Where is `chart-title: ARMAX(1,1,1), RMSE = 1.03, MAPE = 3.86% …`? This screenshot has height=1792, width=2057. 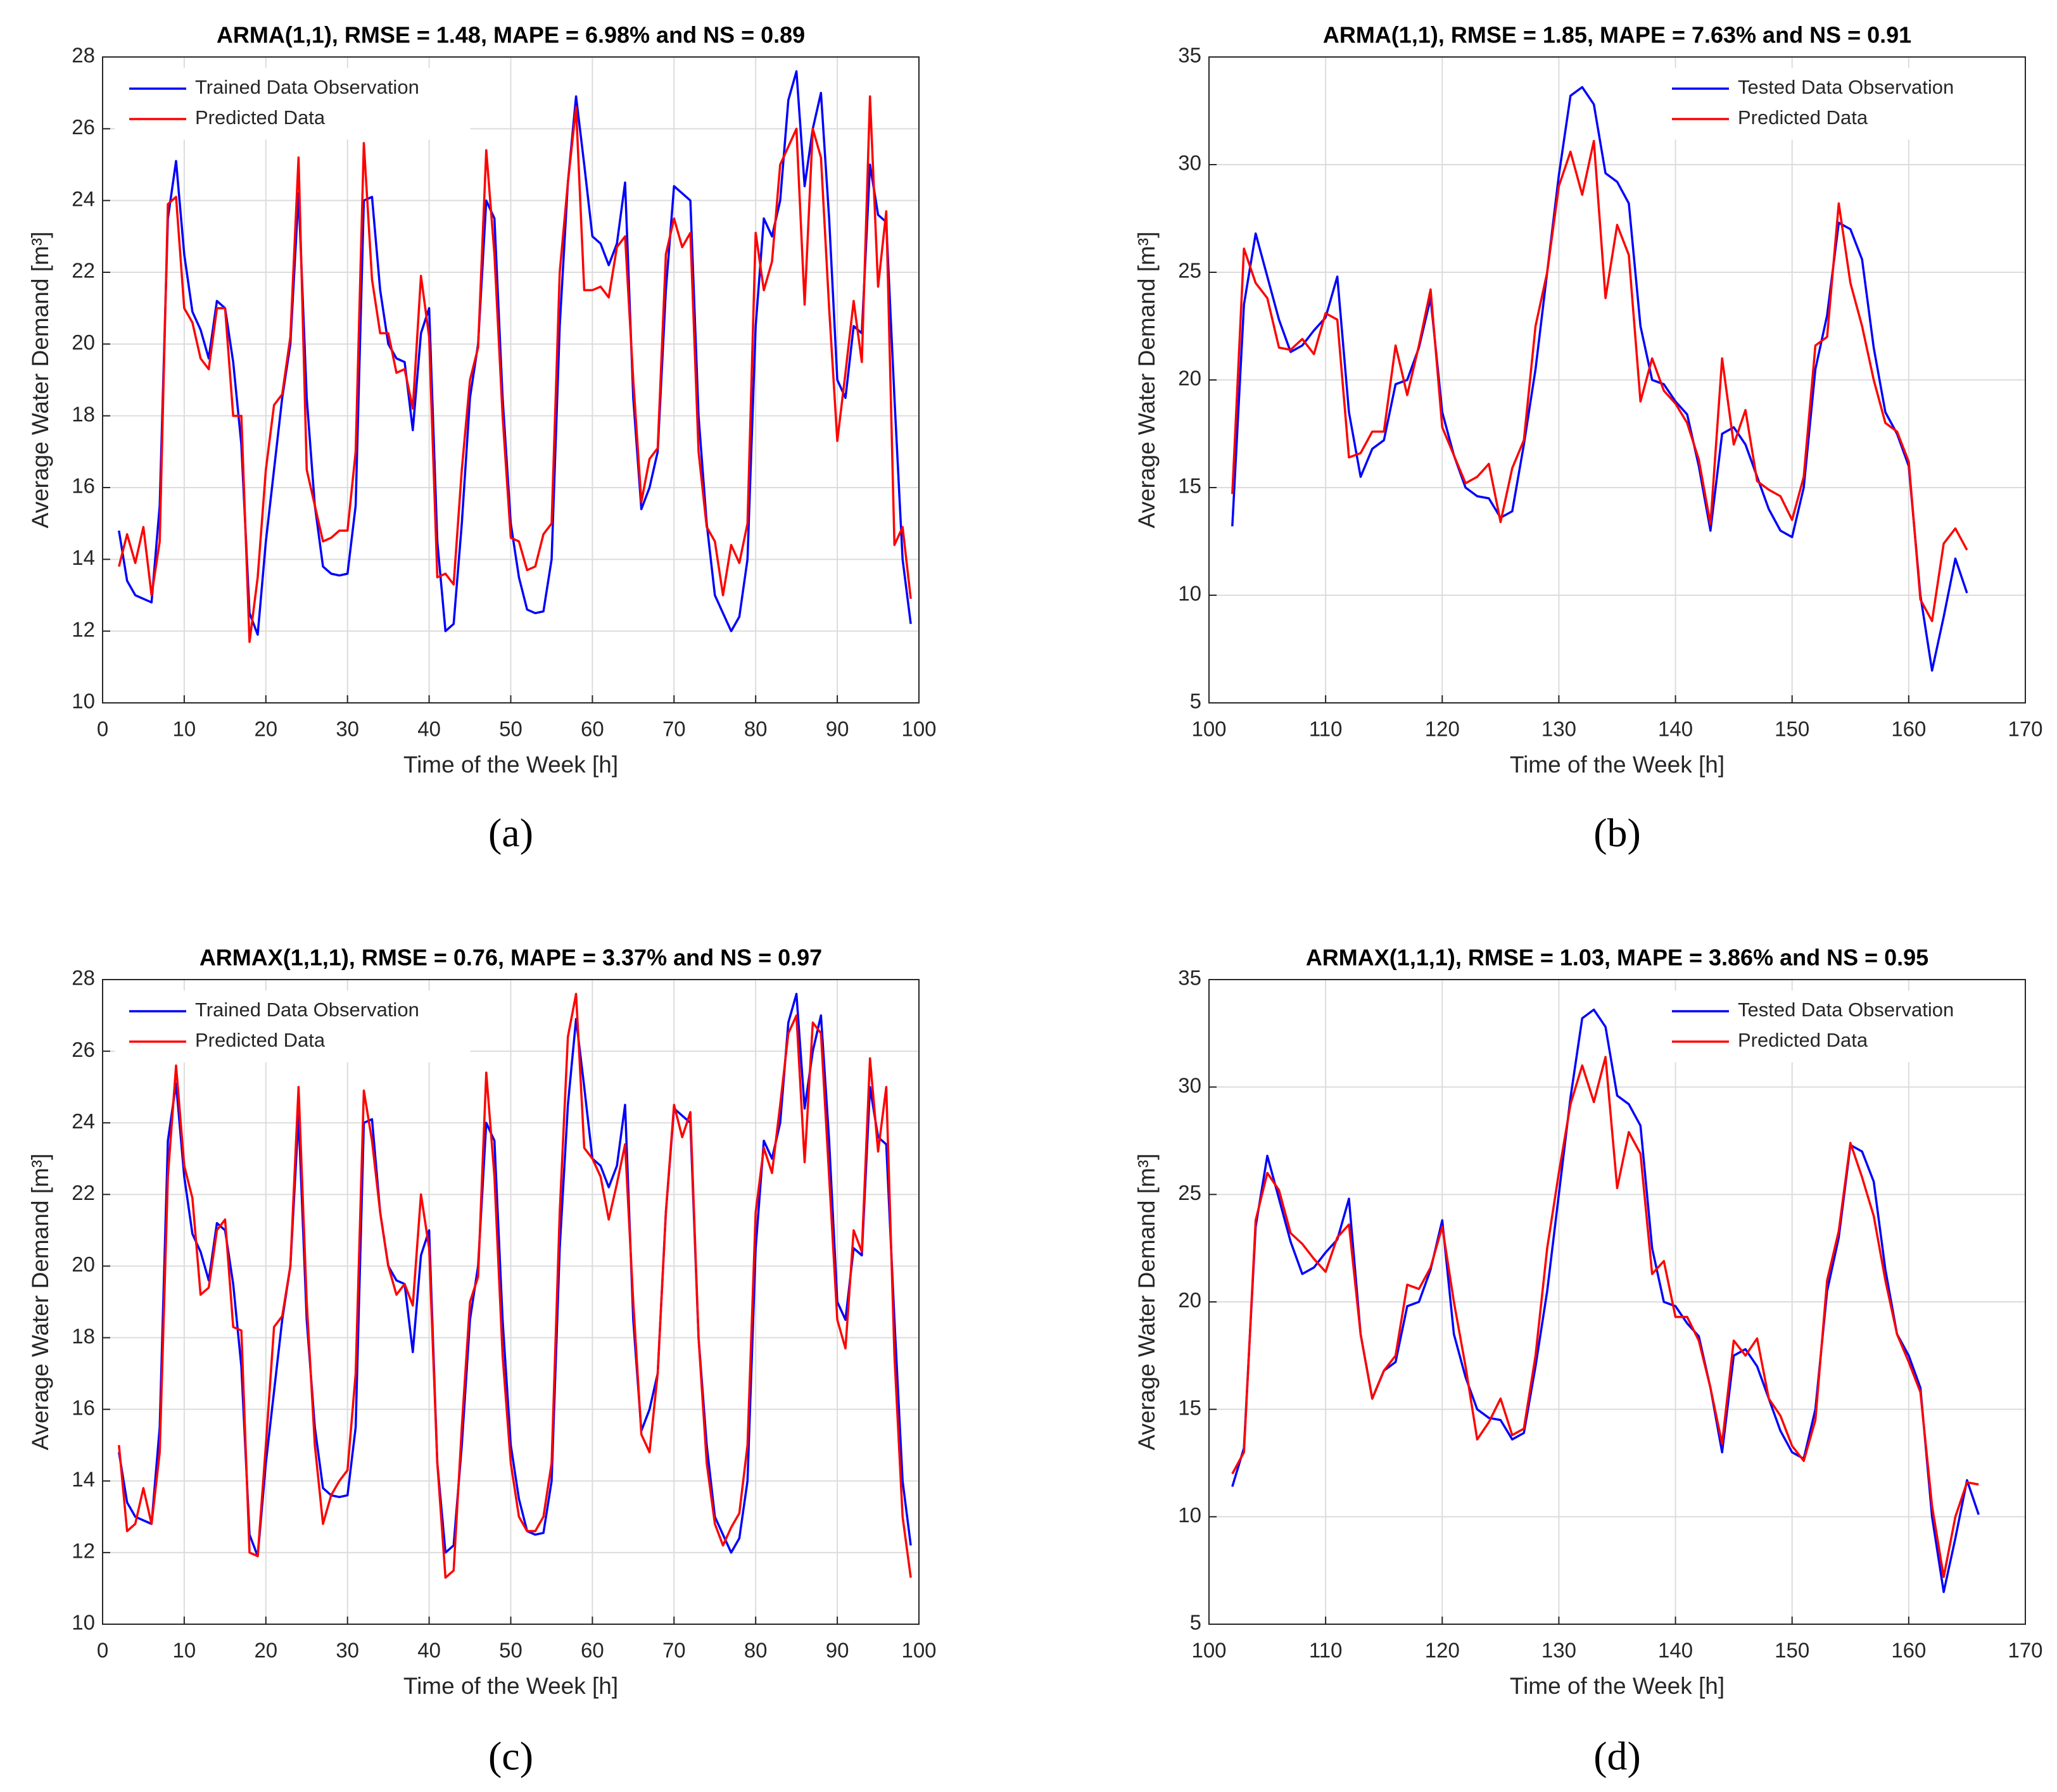 chart-title: ARMAX(1,1,1), RMSE = 1.03, MAPE = 3.86% … is located at coordinates (1617, 958).